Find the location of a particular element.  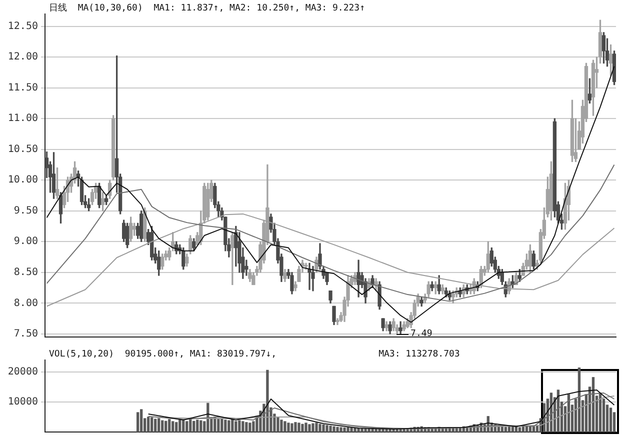

chart-title: 日线 MA(10,30,60) MA1: 11.837↑, MA2: 10.250↑, MA3: 9.223↑ is located at coordinates (207, 8).